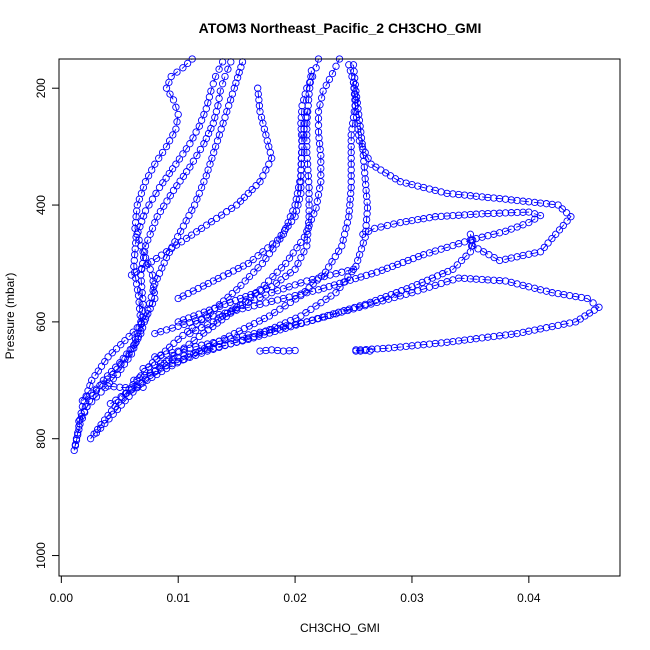  What do you see at coordinates (295, 598) in the screenshot?
I see `x-tick-label: 0.02` at bounding box center [295, 598].